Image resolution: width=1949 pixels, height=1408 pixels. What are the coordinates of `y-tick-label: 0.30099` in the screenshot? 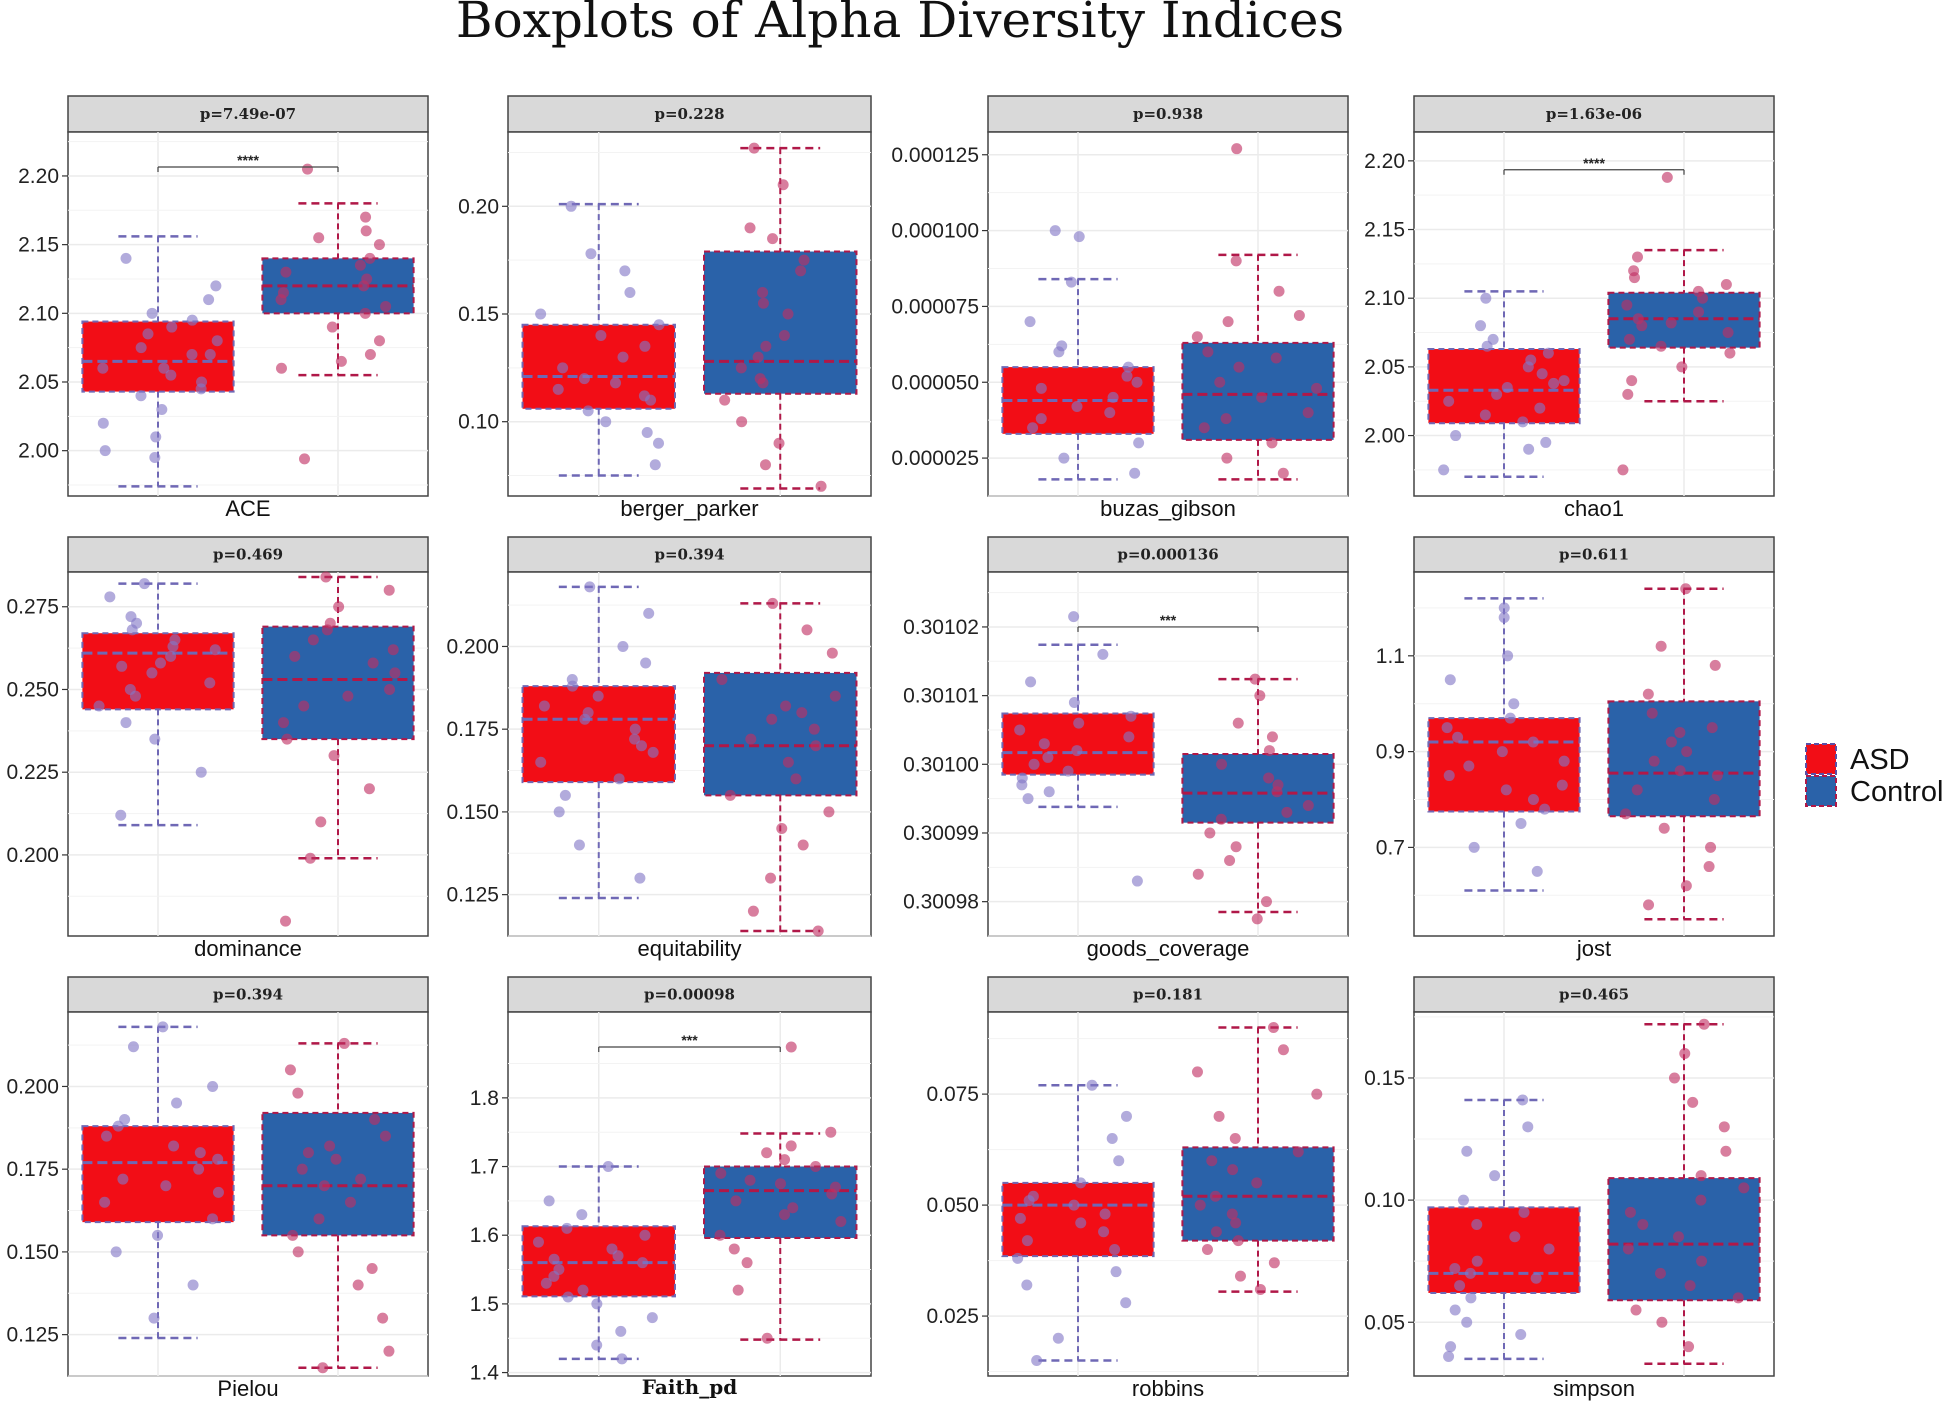 It's located at (941, 833).